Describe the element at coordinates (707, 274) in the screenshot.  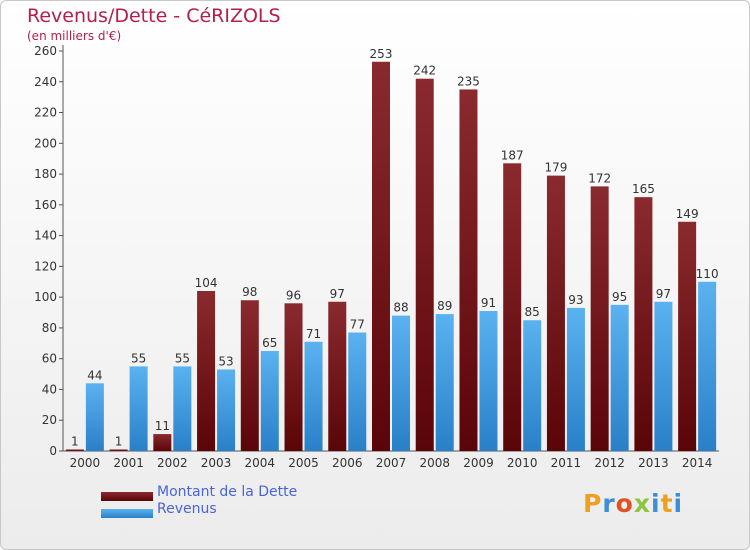
I see `data-label-revenus: 110` at that location.